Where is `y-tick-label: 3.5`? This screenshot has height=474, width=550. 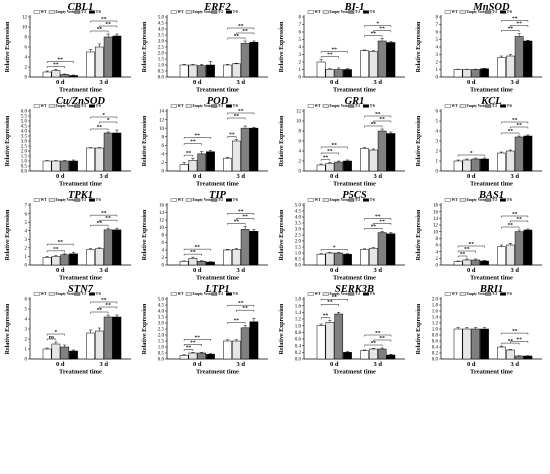 y-tick-label: 3.5 is located at coordinates (161, 318).